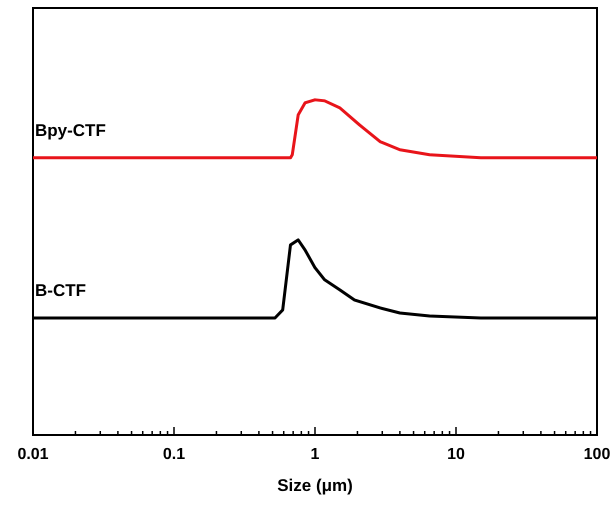 The image size is (614, 505). I want to click on x-tick-label: 1, so click(315, 454).